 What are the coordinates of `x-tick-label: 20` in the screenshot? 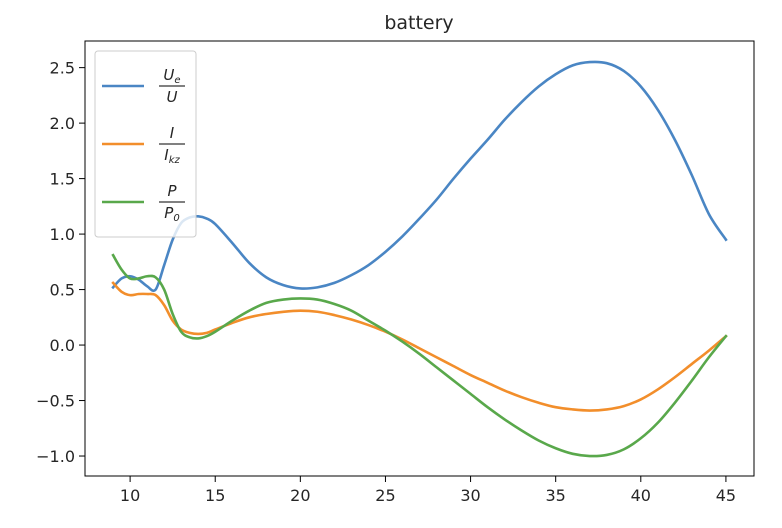 It's located at (300, 495).